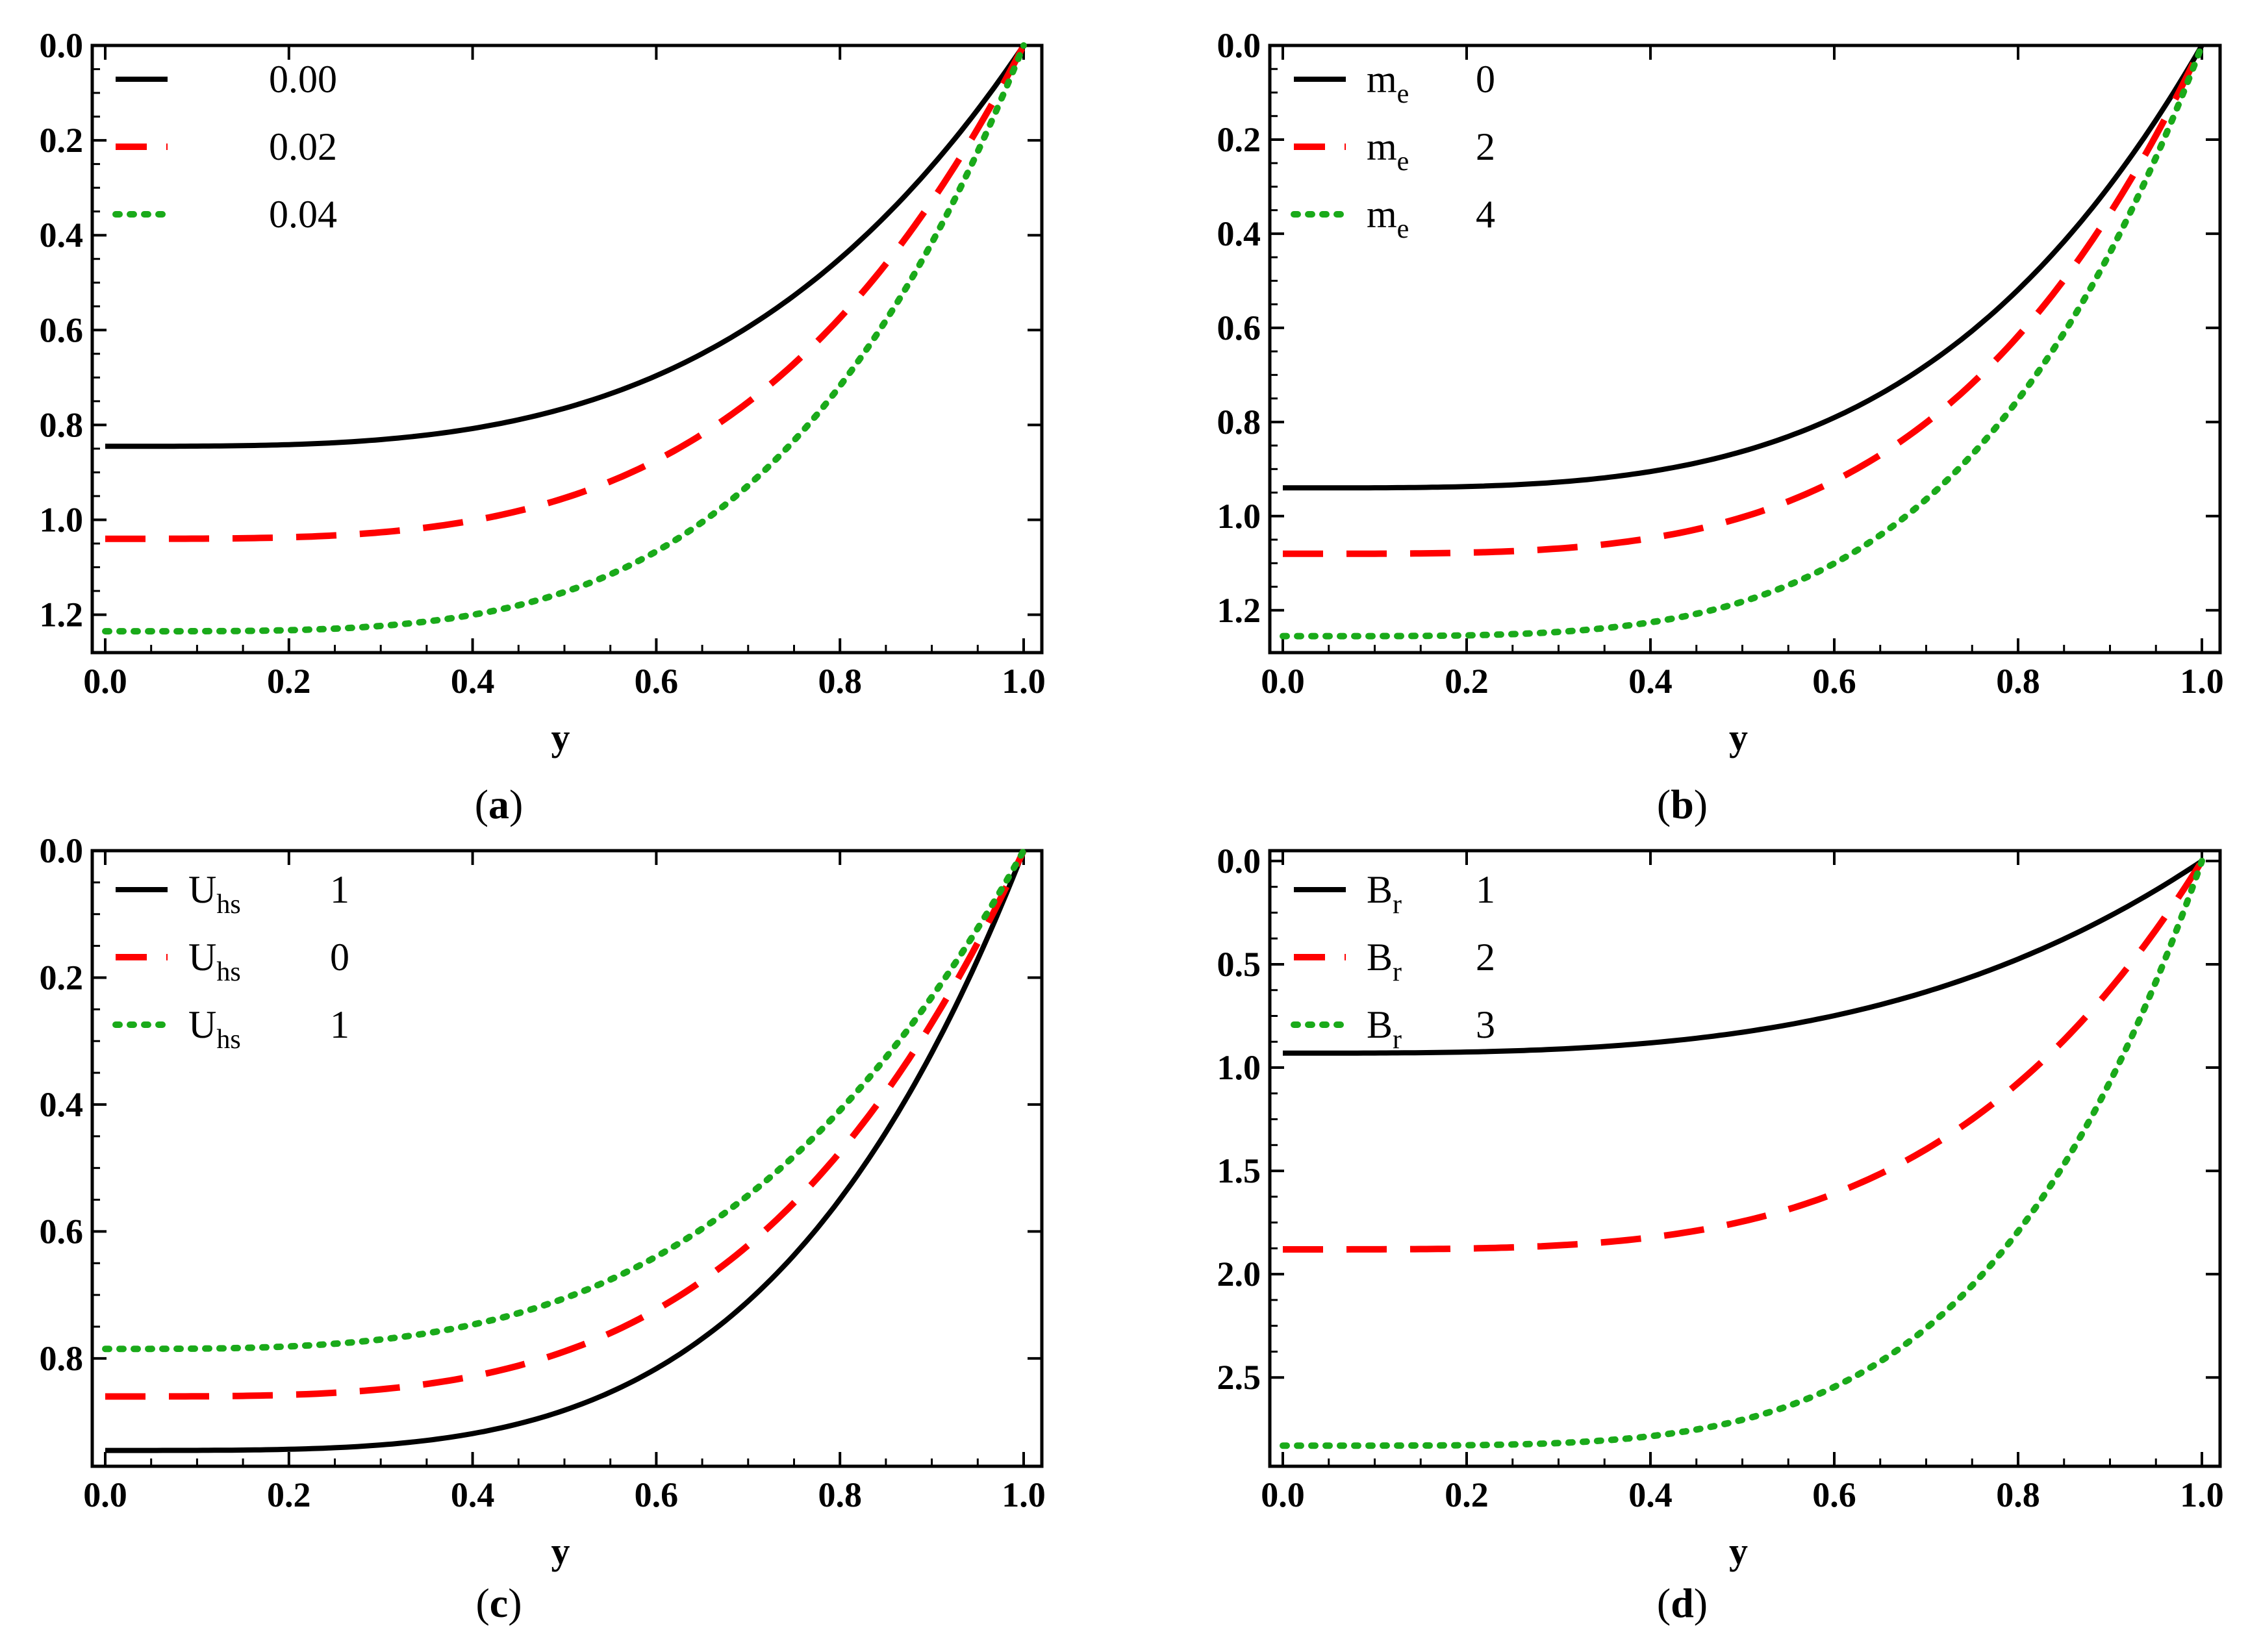 This screenshot has width=2261, height=1652. I want to click on legend-label-2: Br, so click(1384, 962).